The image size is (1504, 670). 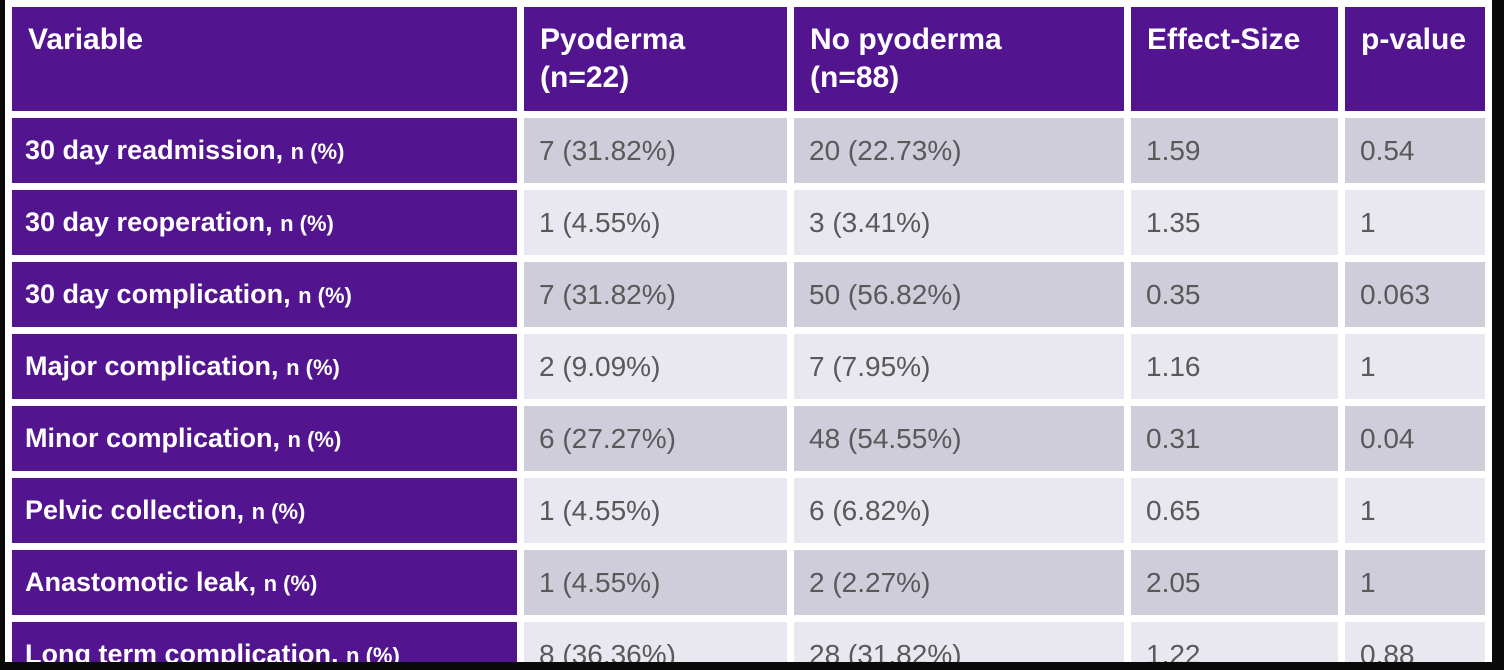 I want to click on cell-no-pyoderma: 28 (31.82%), so click(x=959, y=642).